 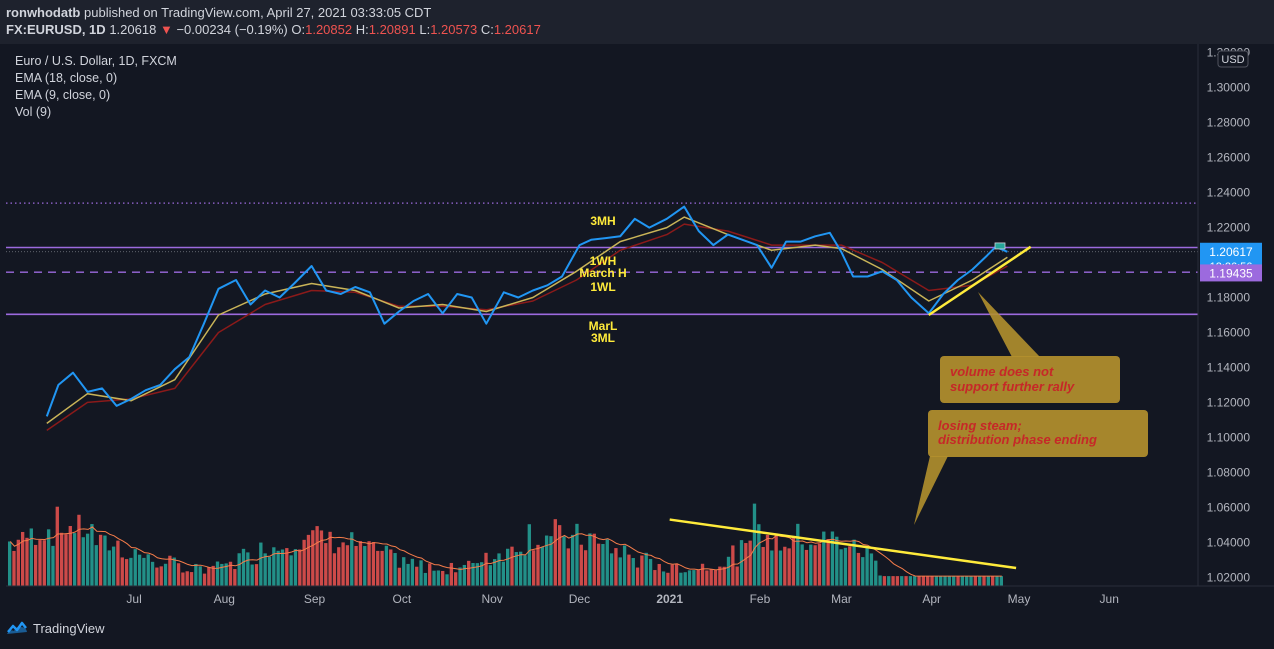 What do you see at coordinates (425, 29) in the screenshot?
I see `low-label: L:` at bounding box center [425, 29].